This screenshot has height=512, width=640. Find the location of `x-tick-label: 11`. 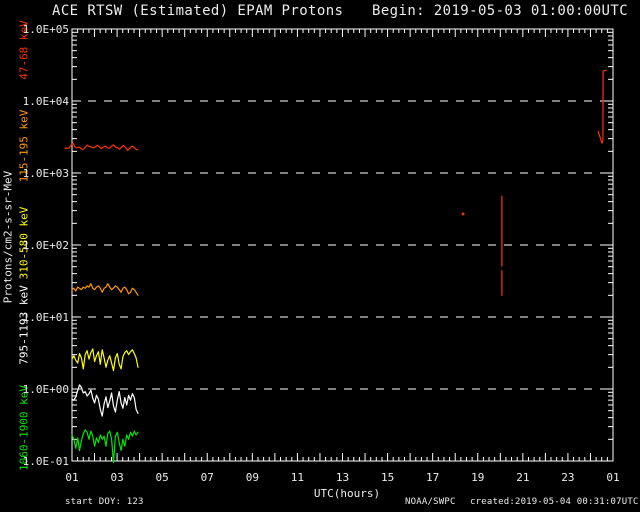

x-tick-label: 11 is located at coordinates (297, 477).